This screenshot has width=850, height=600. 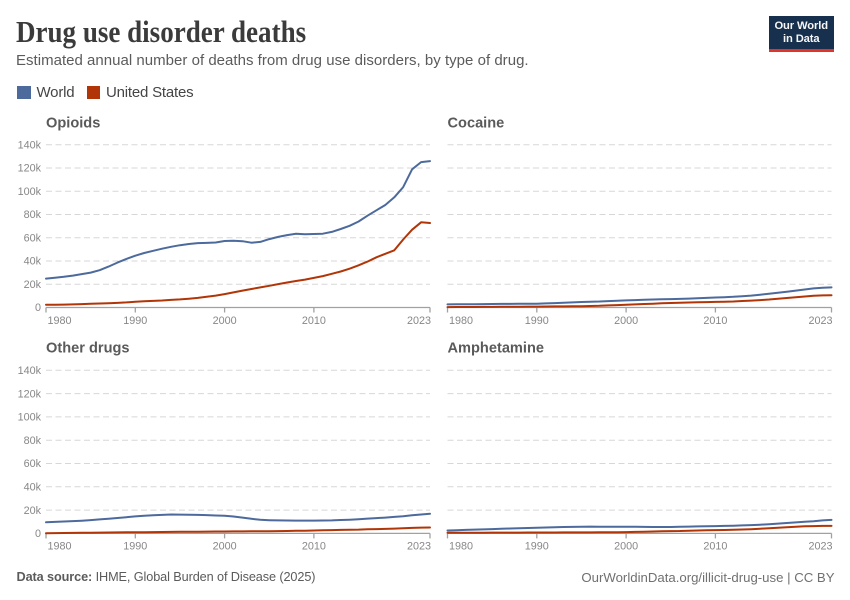 I want to click on svg-text: Other drugs, so click(x=88, y=349).